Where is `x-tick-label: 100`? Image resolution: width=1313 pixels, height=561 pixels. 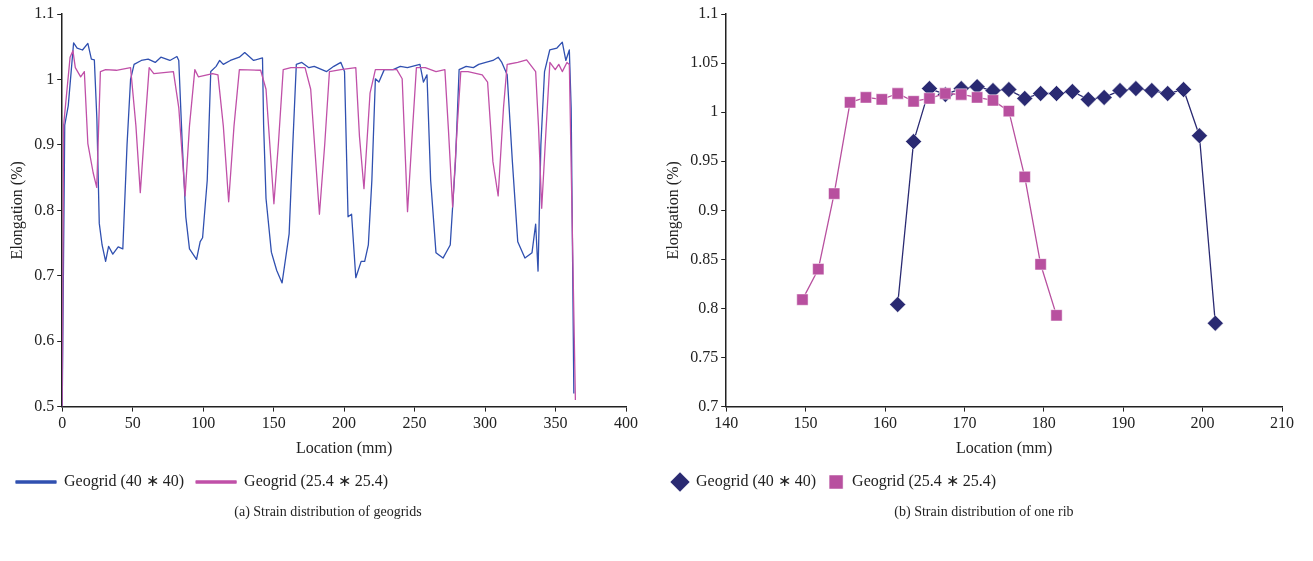
x-tick-label: 100 is located at coordinates (203, 423).